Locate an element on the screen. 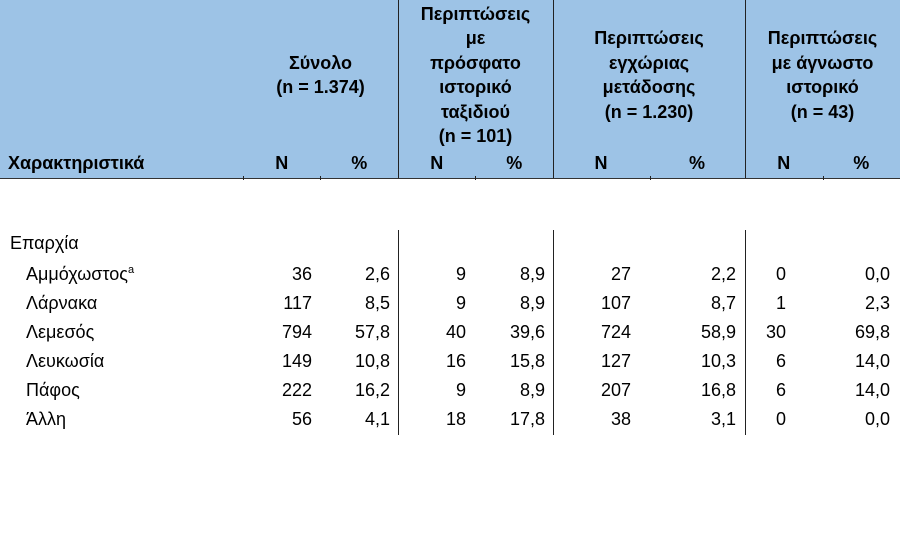 Image resolution: width=900 pixels, height=540 pixels. cell: 38 is located at coordinates (620, 419).